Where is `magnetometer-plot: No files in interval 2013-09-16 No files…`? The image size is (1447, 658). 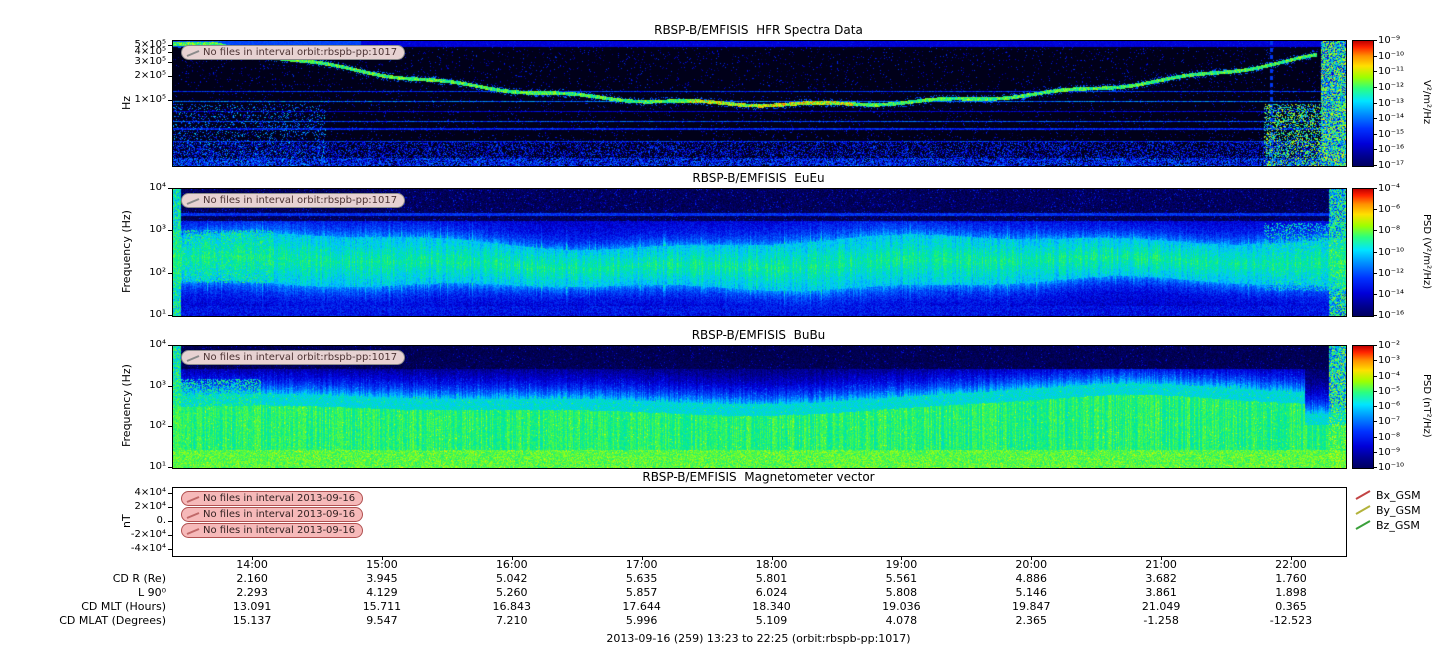
magnetometer-plot: No files in interval 2013-09-16 No files… is located at coordinates (759, 522).